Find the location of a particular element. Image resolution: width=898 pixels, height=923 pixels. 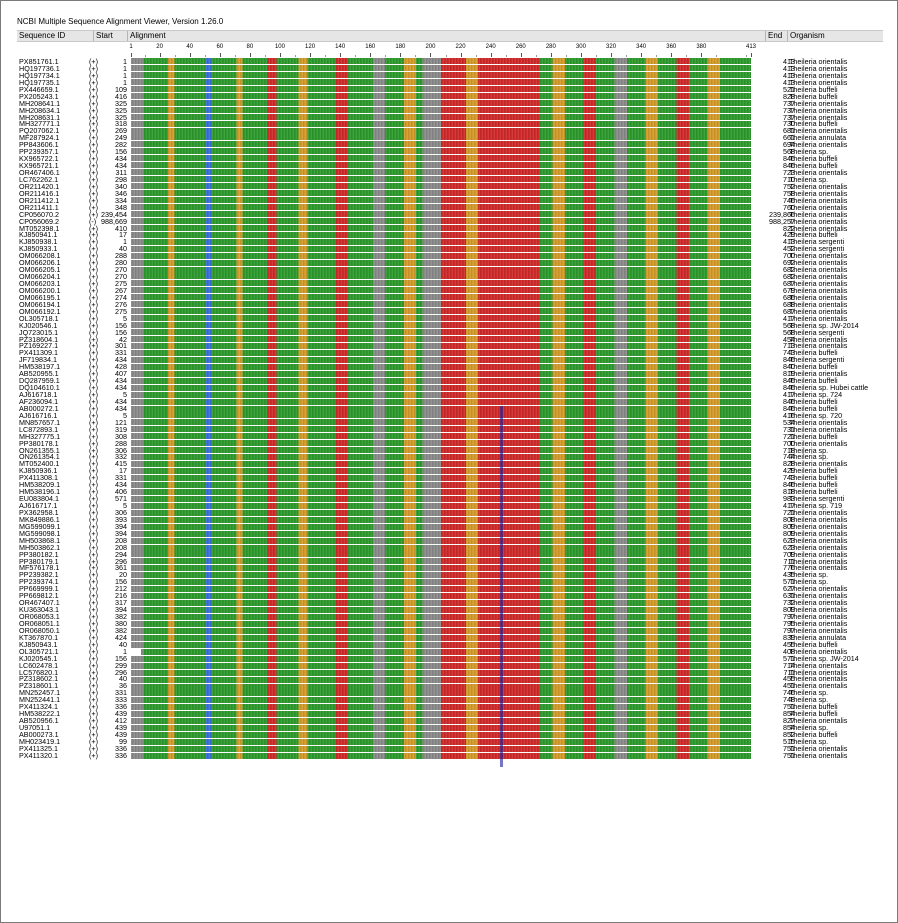

table-row: PP380182.1 (+) 294 709 Theileria orientalis is located at coordinates (450, 553).